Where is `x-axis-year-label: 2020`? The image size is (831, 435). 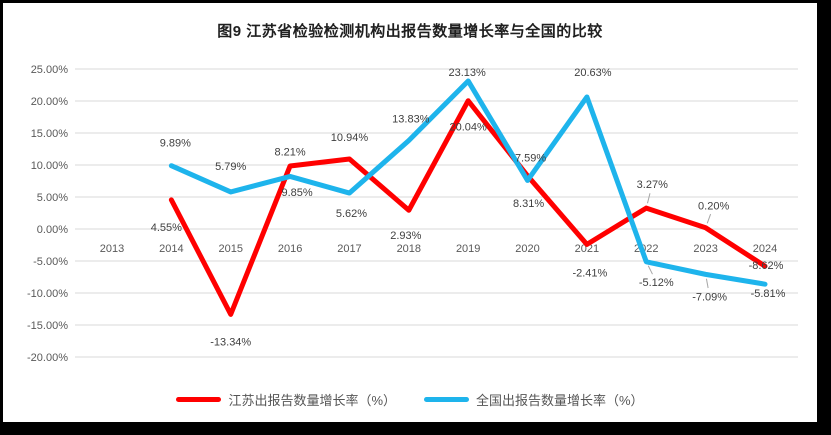
x-axis-year-label: 2020 is located at coordinates (527, 249).